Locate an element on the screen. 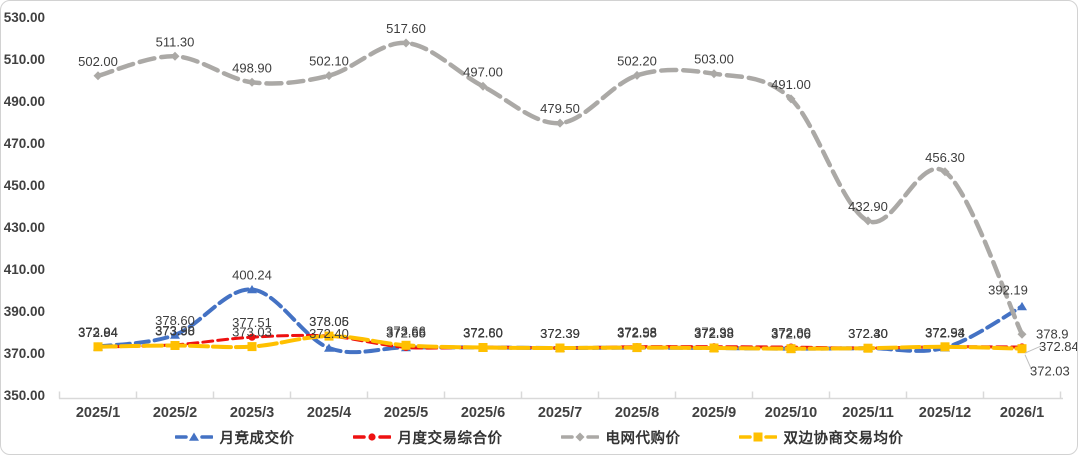  x-axis-tick-label: 2025/6 is located at coordinates (483, 413).